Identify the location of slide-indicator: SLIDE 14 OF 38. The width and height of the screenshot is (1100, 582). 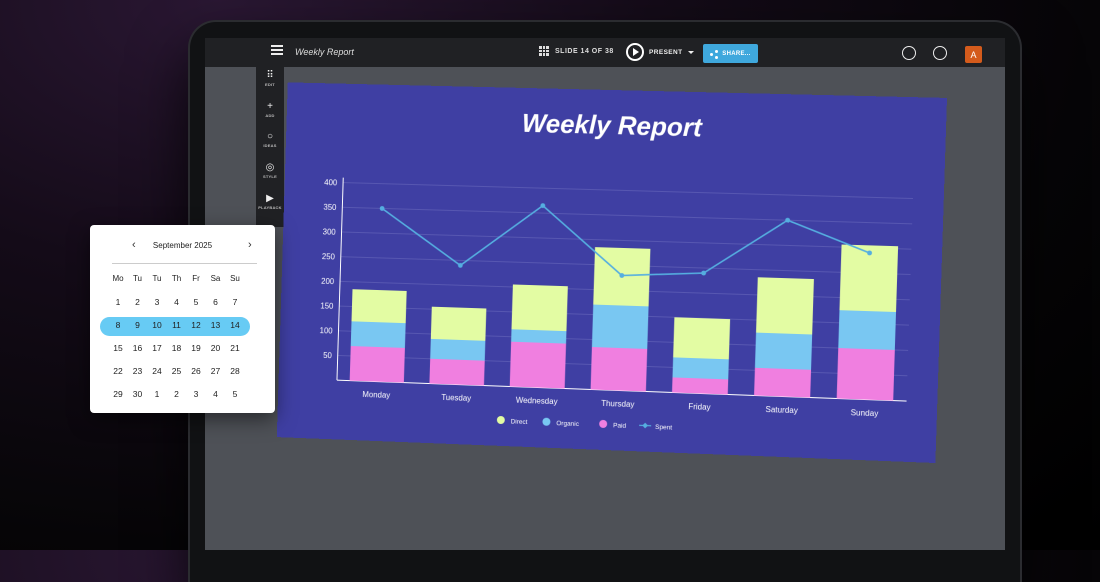
(576, 51).